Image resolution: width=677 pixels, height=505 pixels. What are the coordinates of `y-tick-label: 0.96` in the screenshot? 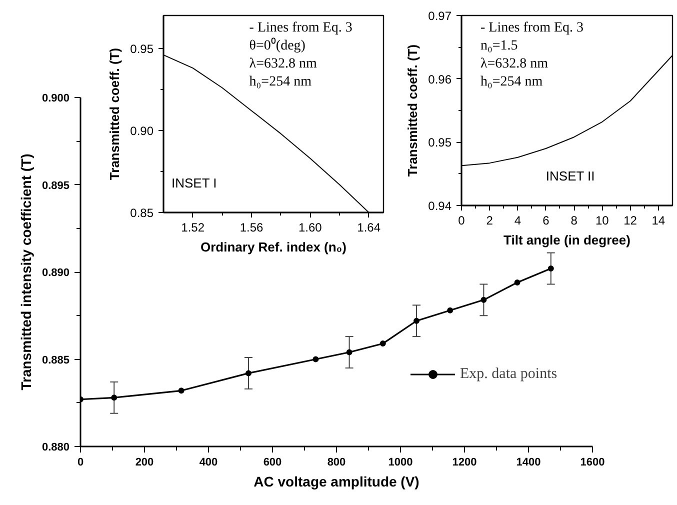 It's located at (440, 79).